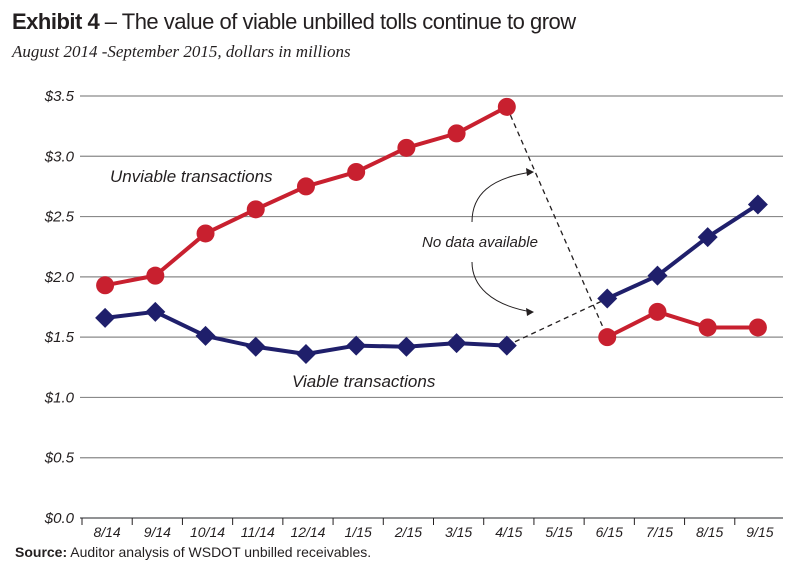  Describe the element at coordinates (759, 532) in the screenshot. I see `x-tick-label: 9/15` at that location.